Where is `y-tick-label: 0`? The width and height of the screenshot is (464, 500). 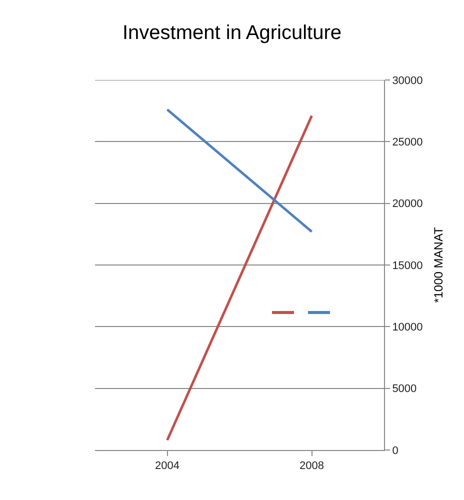 y-tick-label: 0 is located at coordinates (395, 450).